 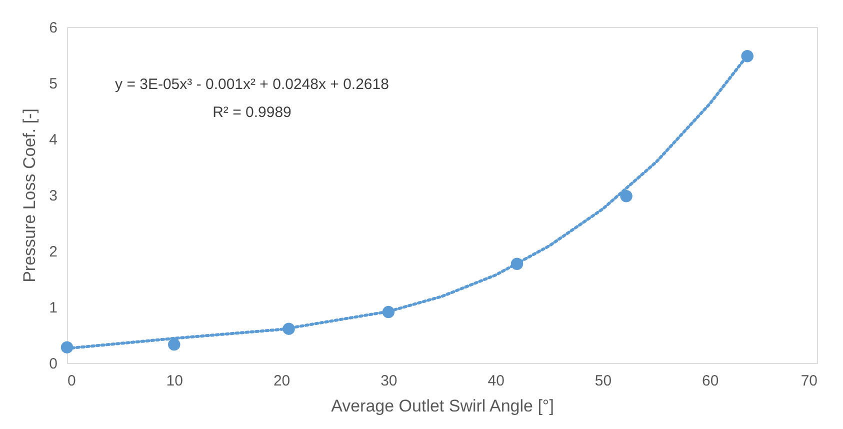 I want to click on y-tick-label: 1, so click(x=53, y=308).